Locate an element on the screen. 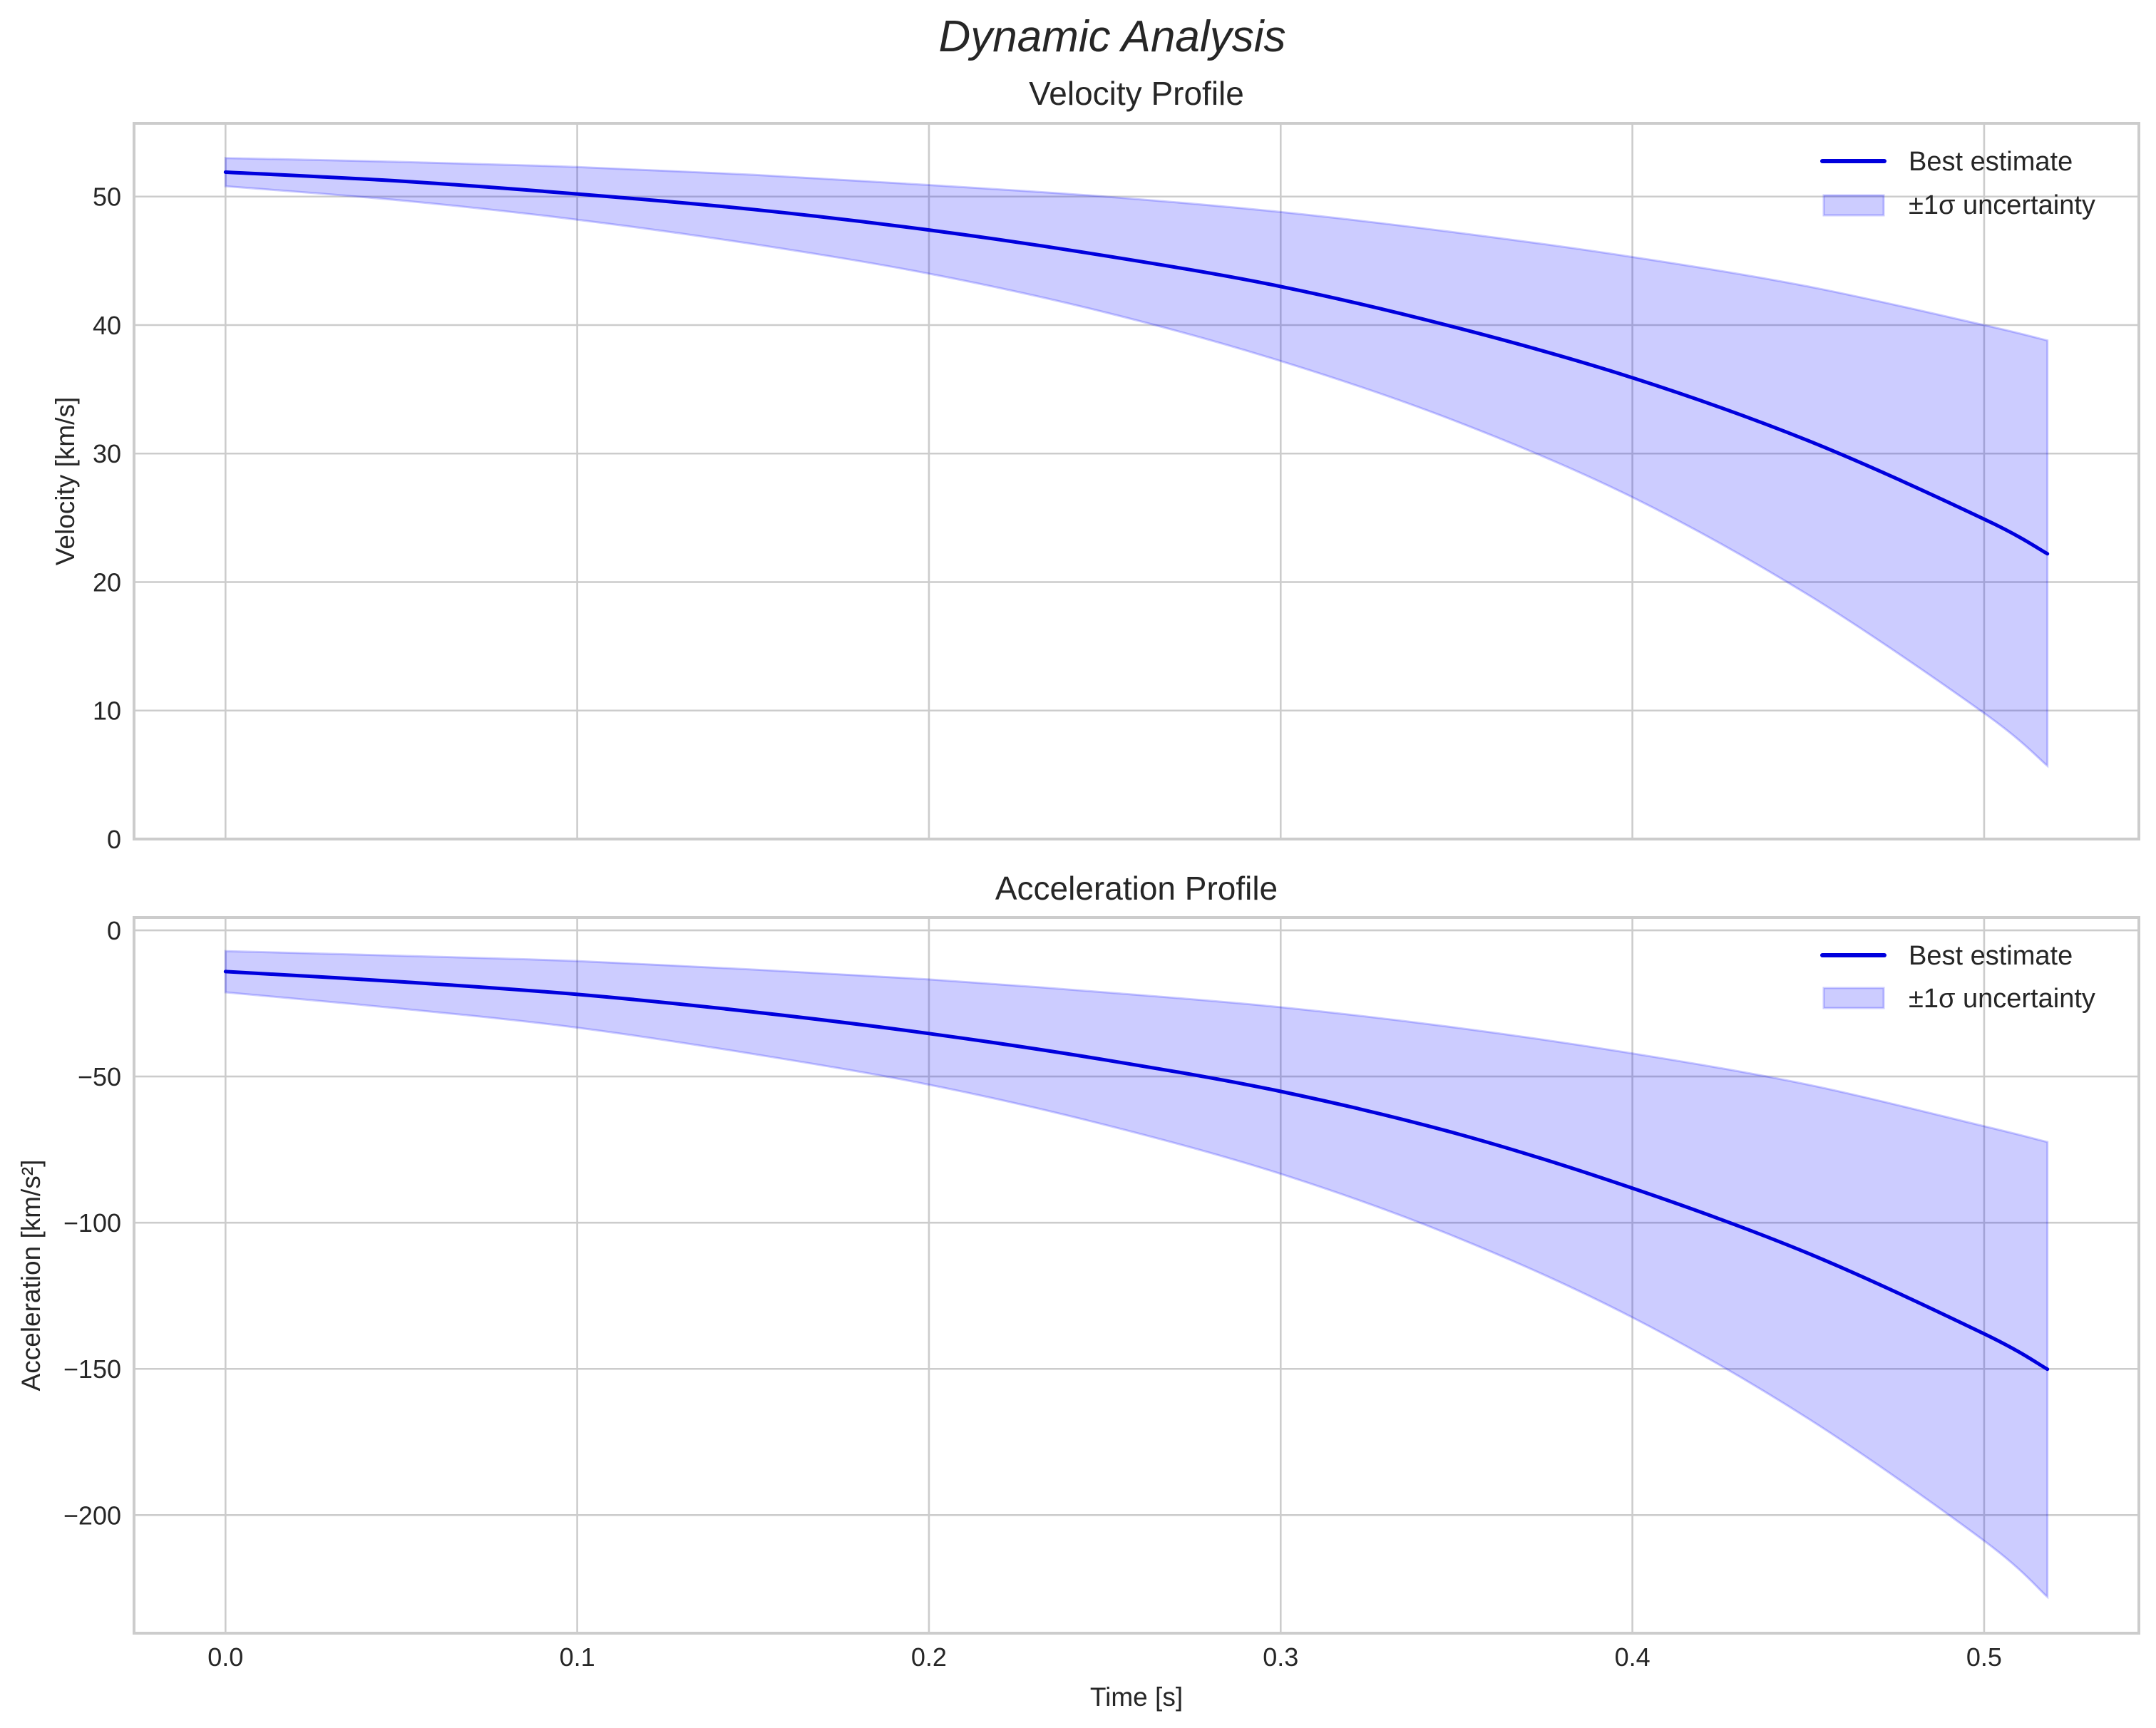 This screenshot has width=2156, height=1728. y-tick-label: −100 is located at coordinates (92, 1223).